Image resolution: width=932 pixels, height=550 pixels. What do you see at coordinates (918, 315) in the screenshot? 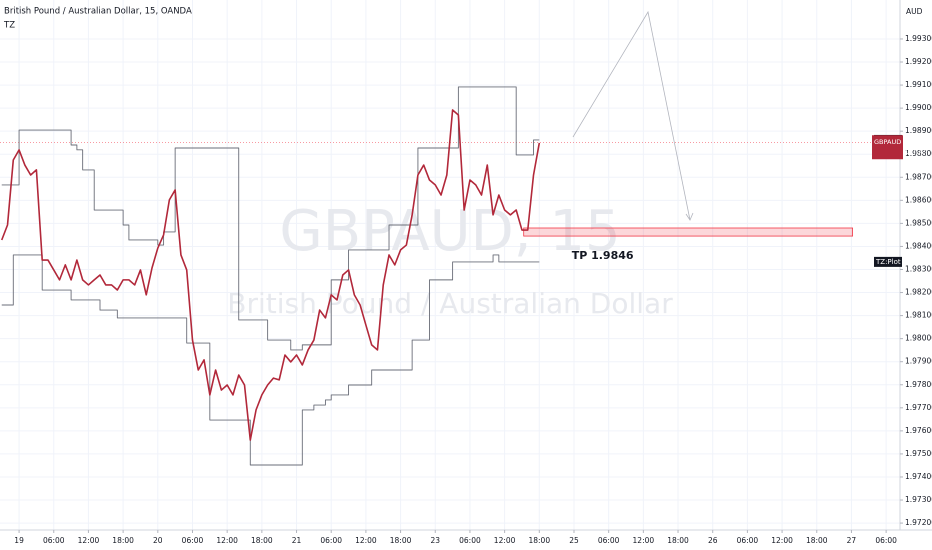
I see `y-tick-label: 1.98100` at bounding box center [918, 315].